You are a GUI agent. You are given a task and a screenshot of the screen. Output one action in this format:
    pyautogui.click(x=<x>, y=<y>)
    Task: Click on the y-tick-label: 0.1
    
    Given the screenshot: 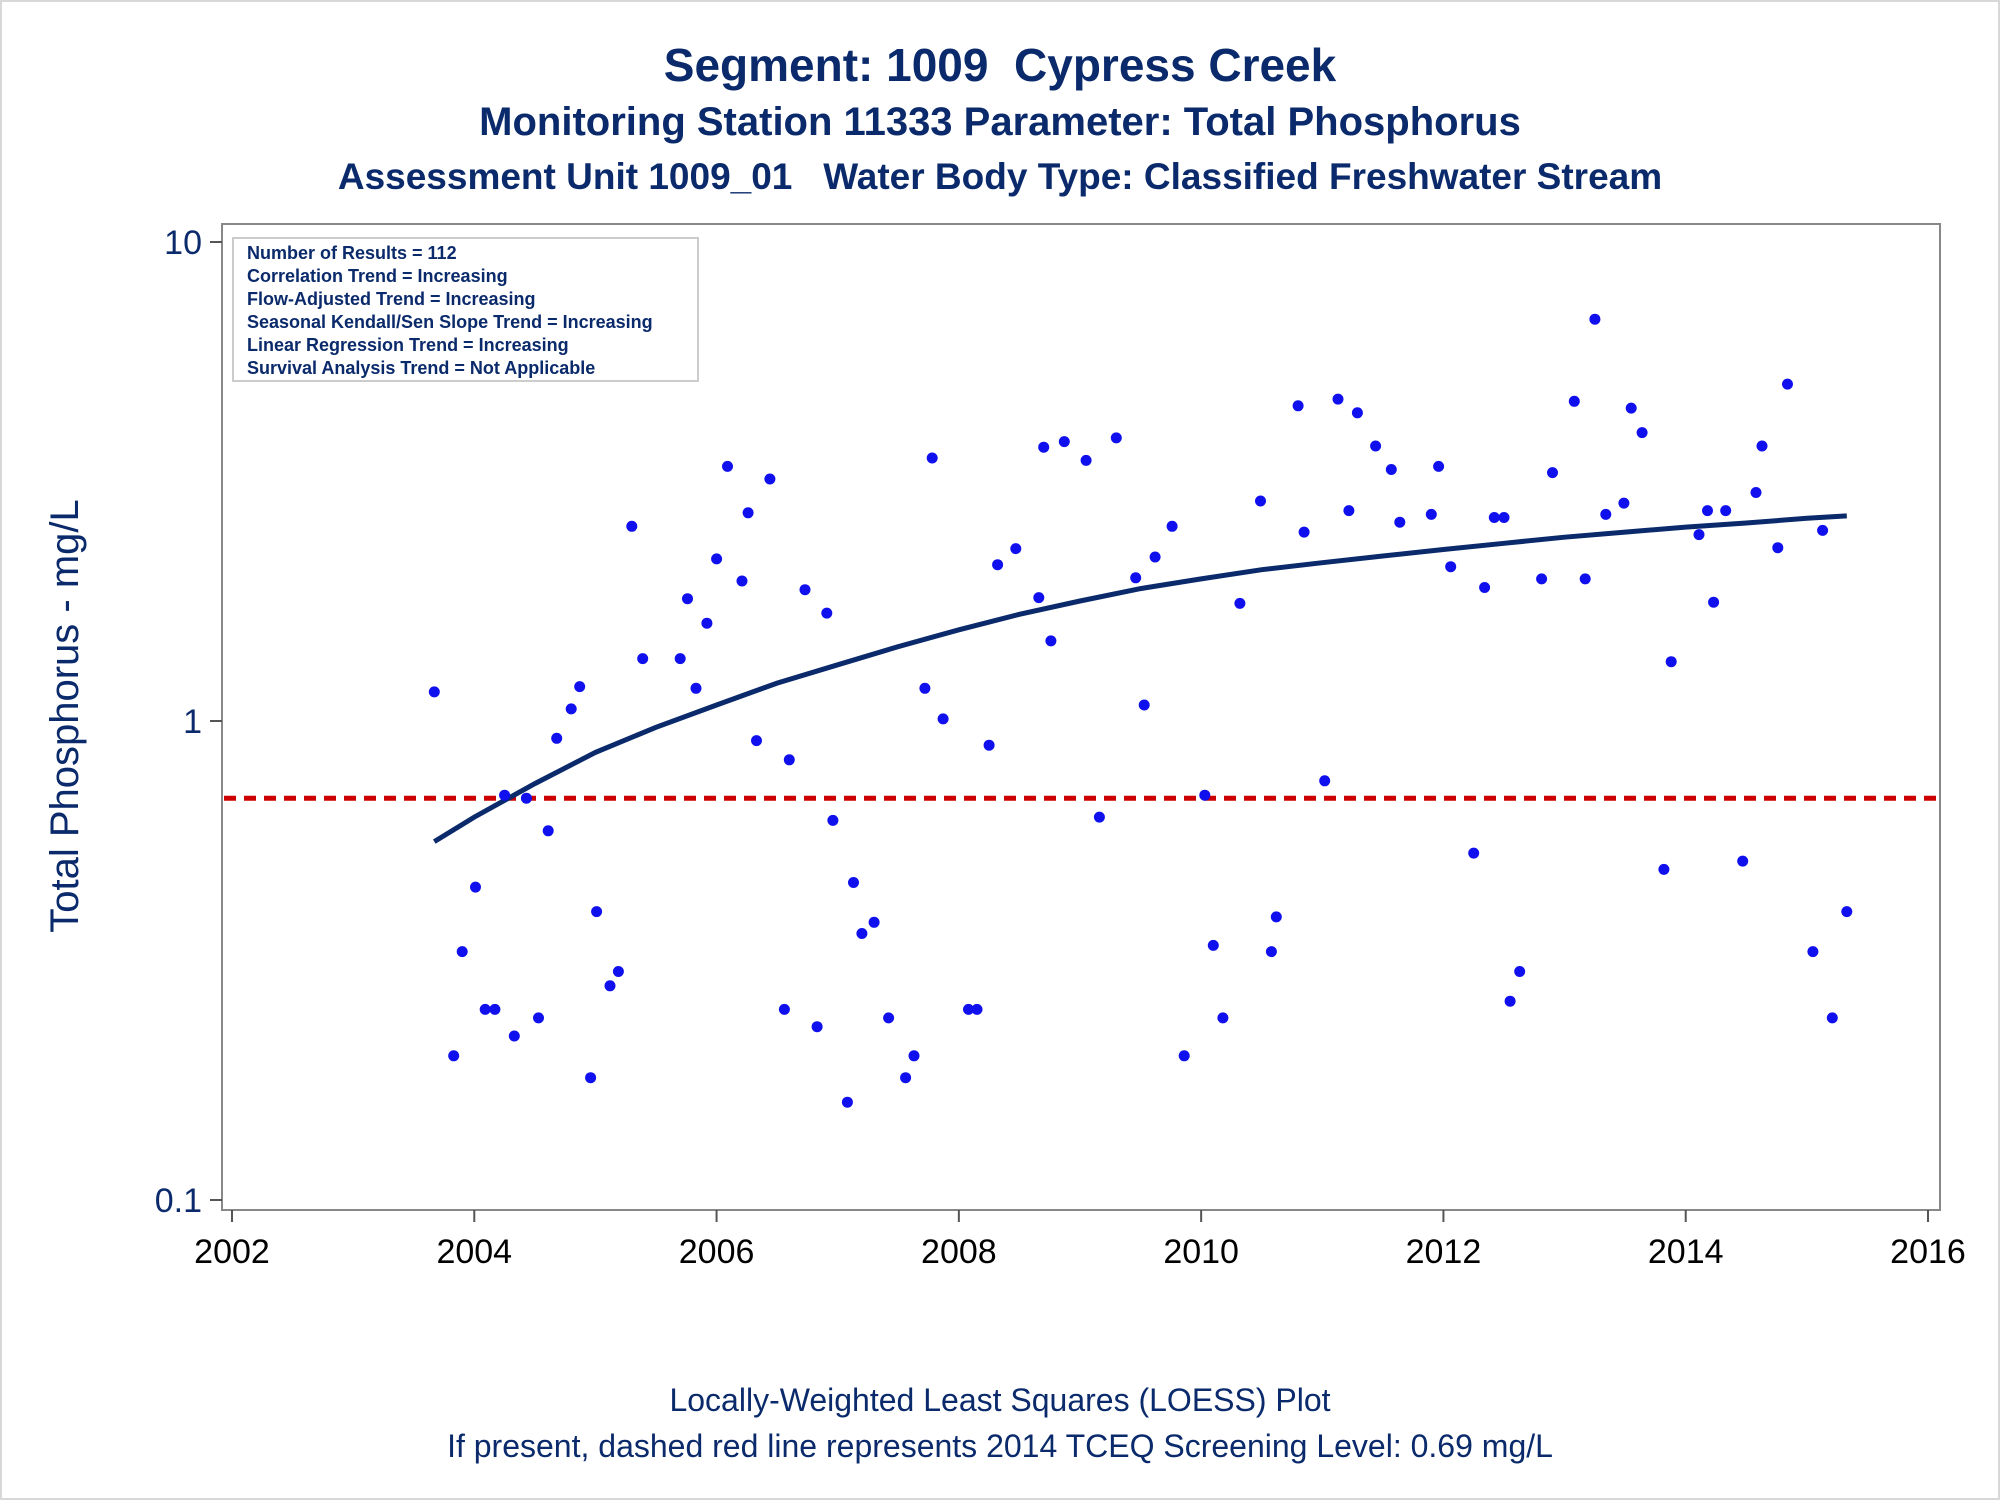 What is the action you would take?
    pyautogui.click(x=178, y=1201)
    